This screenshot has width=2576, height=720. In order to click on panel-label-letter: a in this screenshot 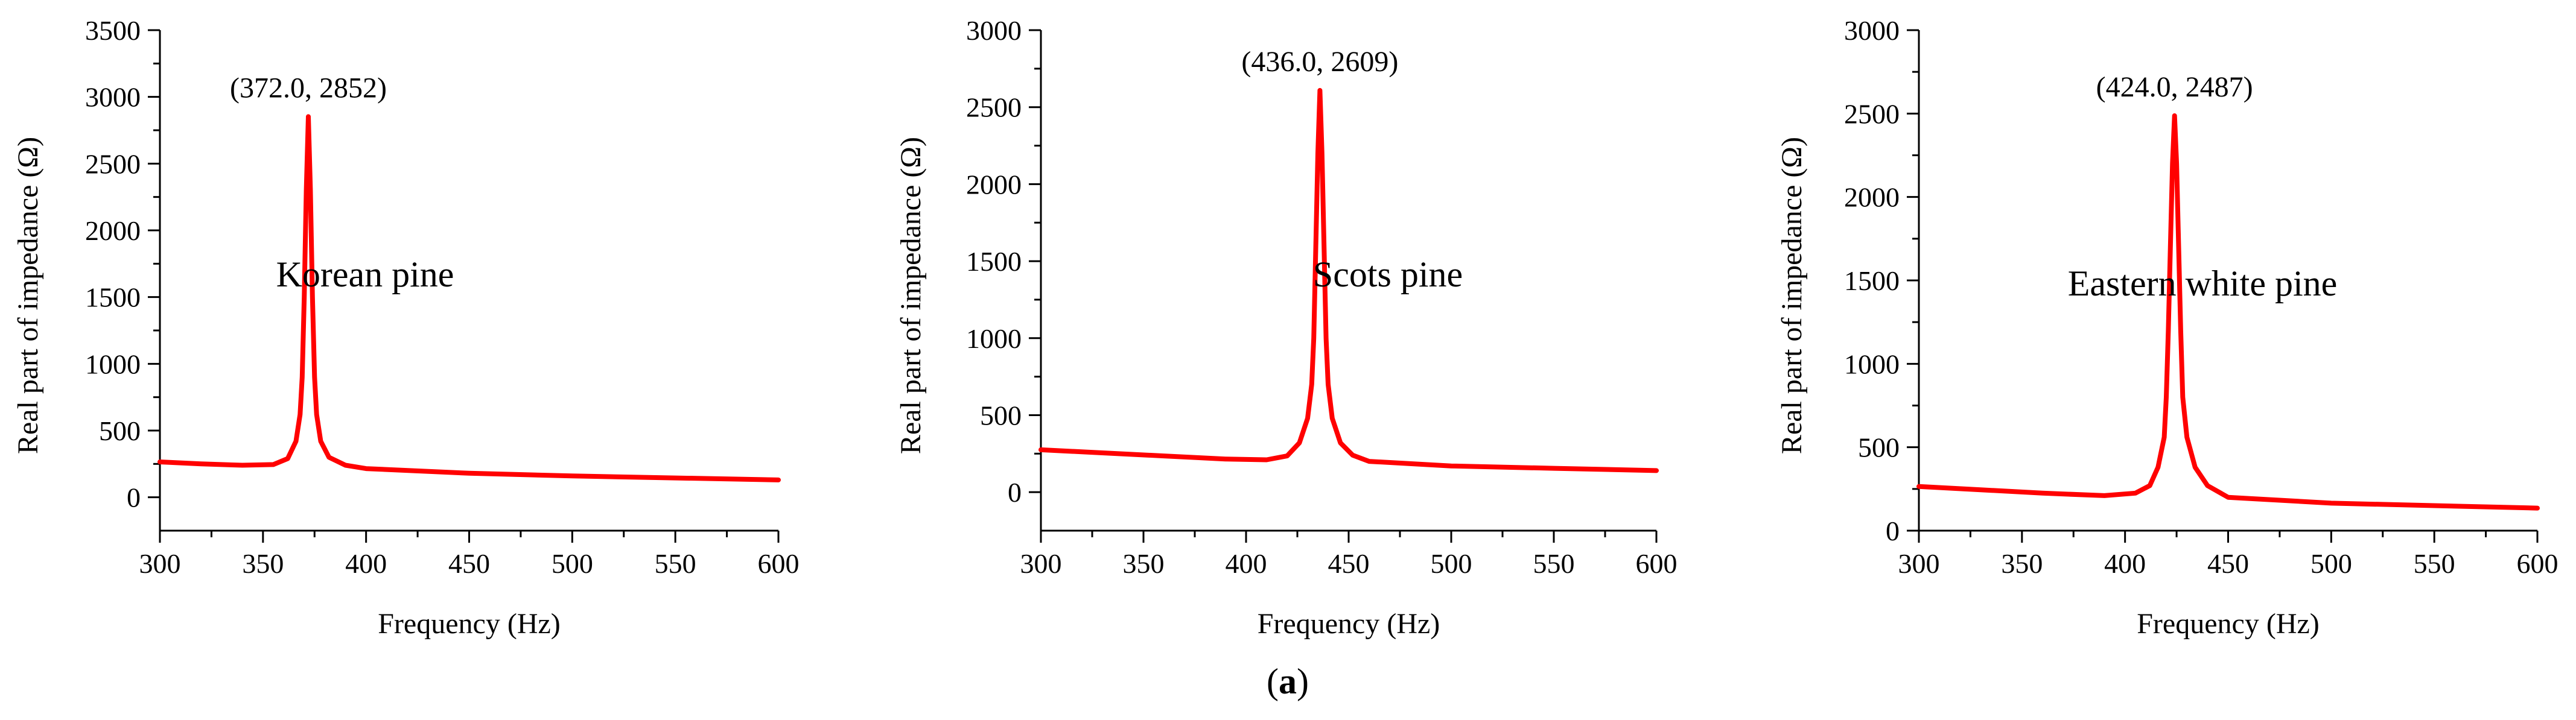, I will do `click(1288, 681)`.